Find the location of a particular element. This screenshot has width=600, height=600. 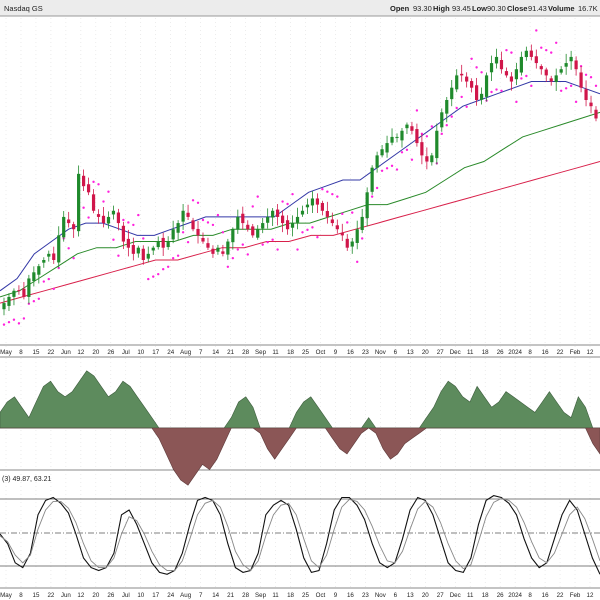

x-tick-label: 15 is located at coordinates (36, 595).